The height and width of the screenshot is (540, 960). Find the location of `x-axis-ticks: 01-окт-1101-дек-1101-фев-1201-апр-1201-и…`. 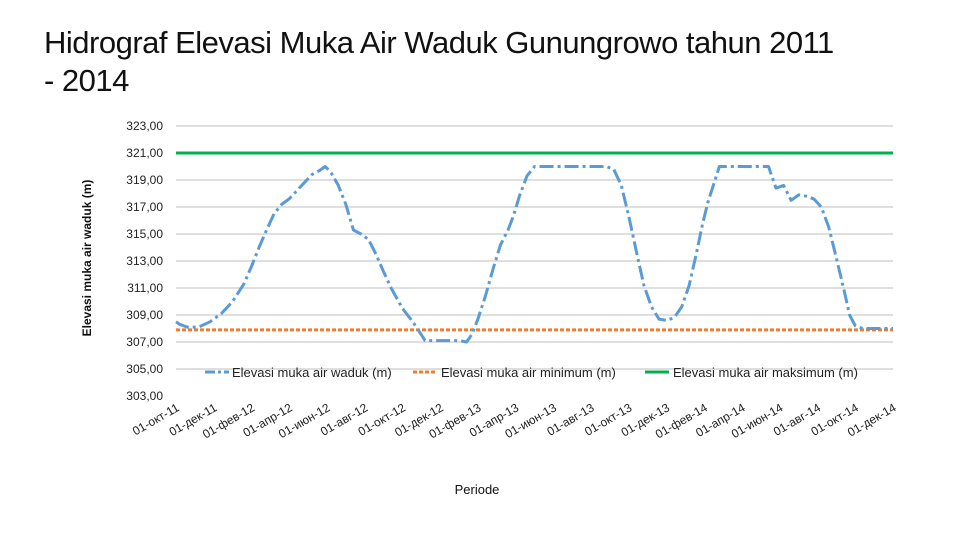

x-axis-ticks: 01-окт-1101-дек-1101-фев-1201-апр-1201-и… is located at coordinates (514, 420).